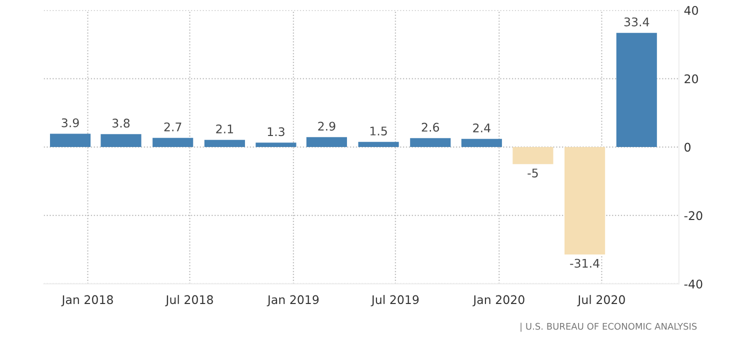  I want to click on y-tick-label: -20, so click(693, 215).